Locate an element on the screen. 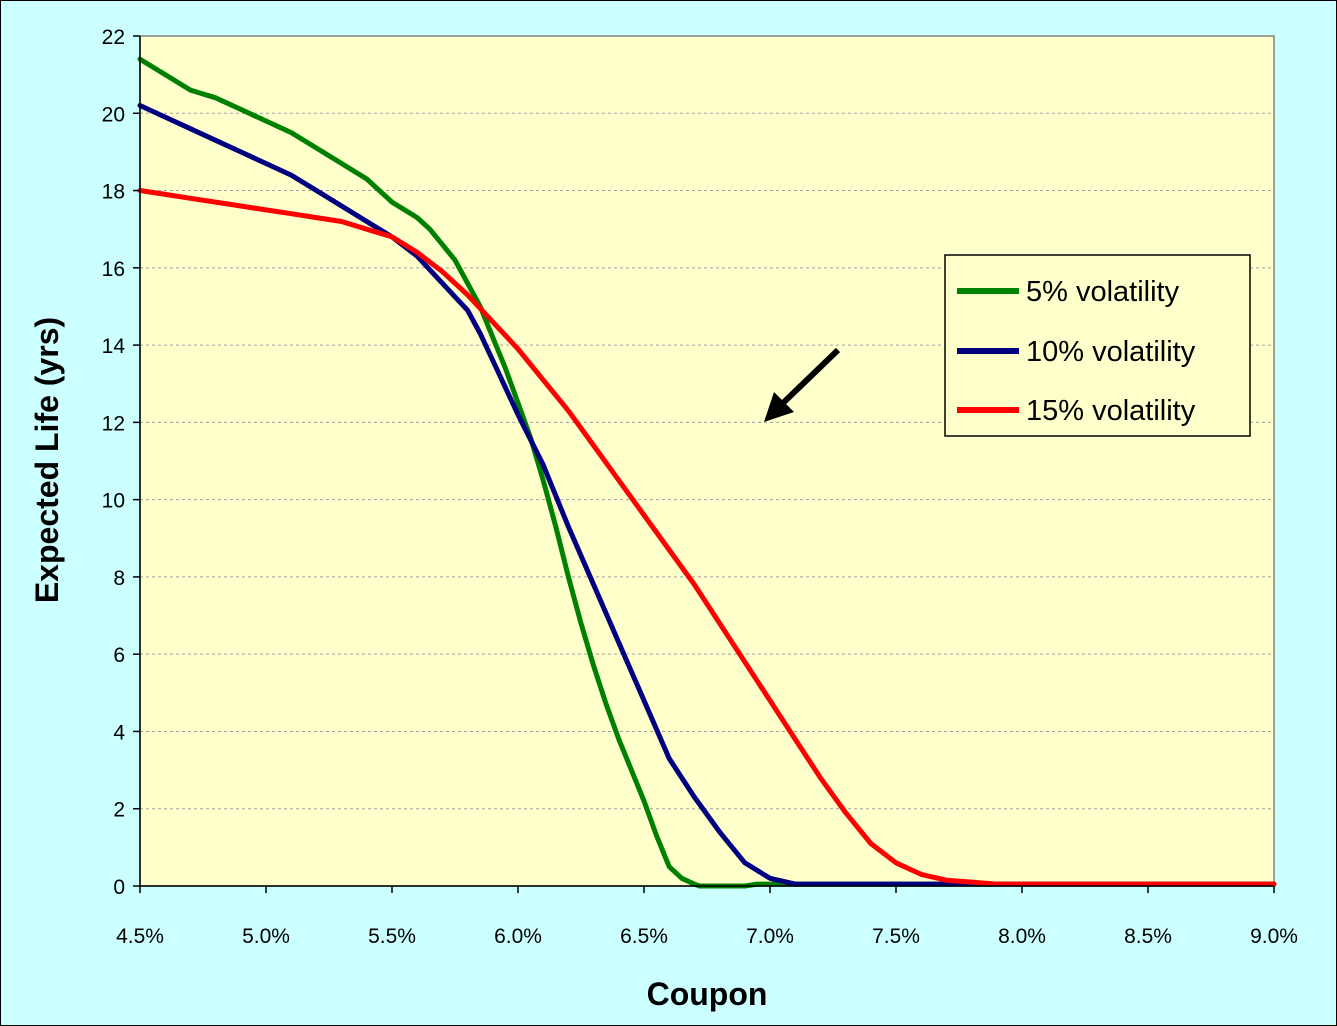 This screenshot has height=1026, width=1337. y-tick-label: 2 is located at coordinates (119, 810).